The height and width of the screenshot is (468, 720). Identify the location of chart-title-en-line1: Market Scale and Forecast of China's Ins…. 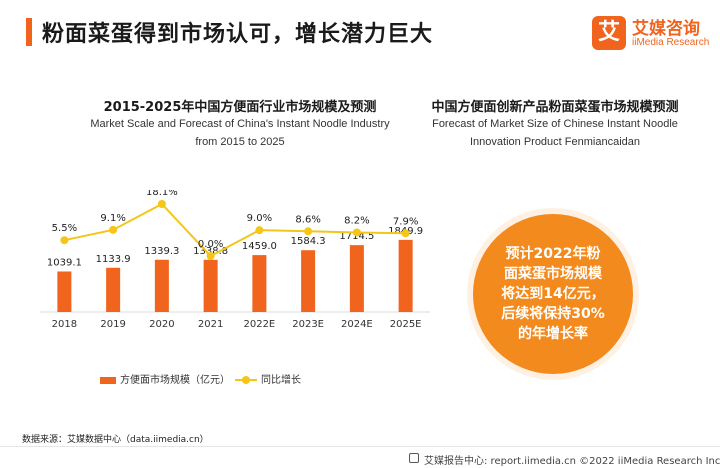
(240, 124).